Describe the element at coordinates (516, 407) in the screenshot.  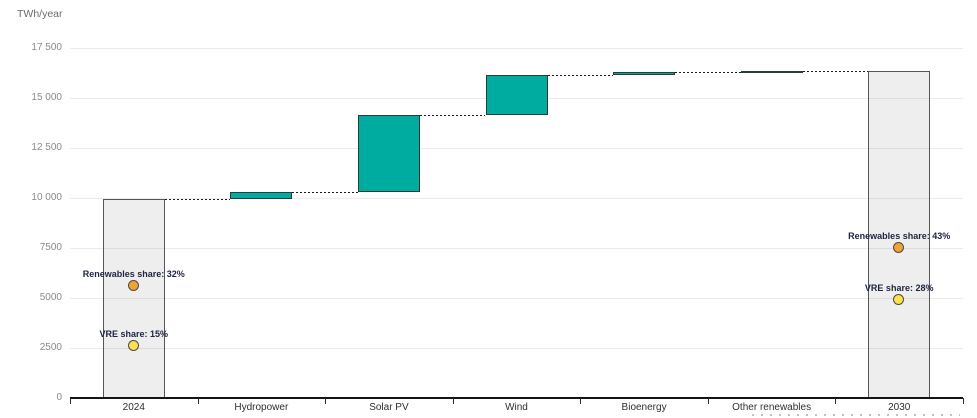
I see `x-axis-label-wind: Wind` at that location.